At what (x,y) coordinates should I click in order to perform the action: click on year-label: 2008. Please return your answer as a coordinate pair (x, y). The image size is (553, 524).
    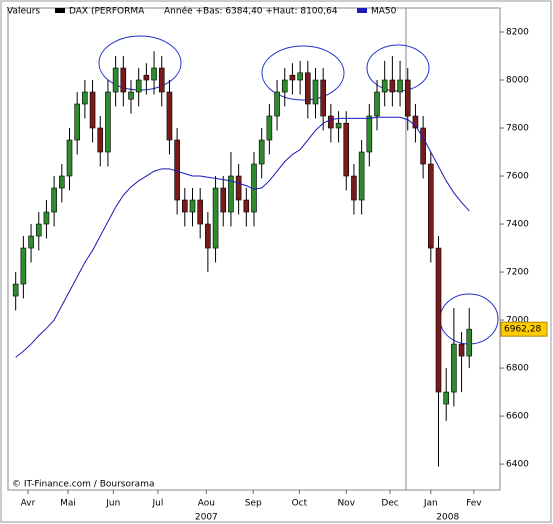
    Looking at the image, I should click on (447, 518).